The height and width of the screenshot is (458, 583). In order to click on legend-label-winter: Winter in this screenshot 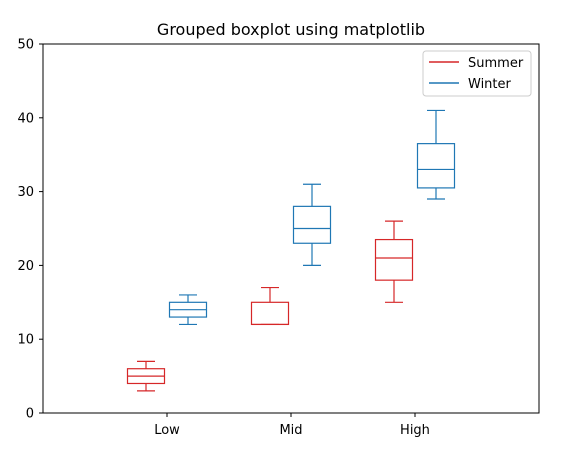, I will do `click(490, 84)`.